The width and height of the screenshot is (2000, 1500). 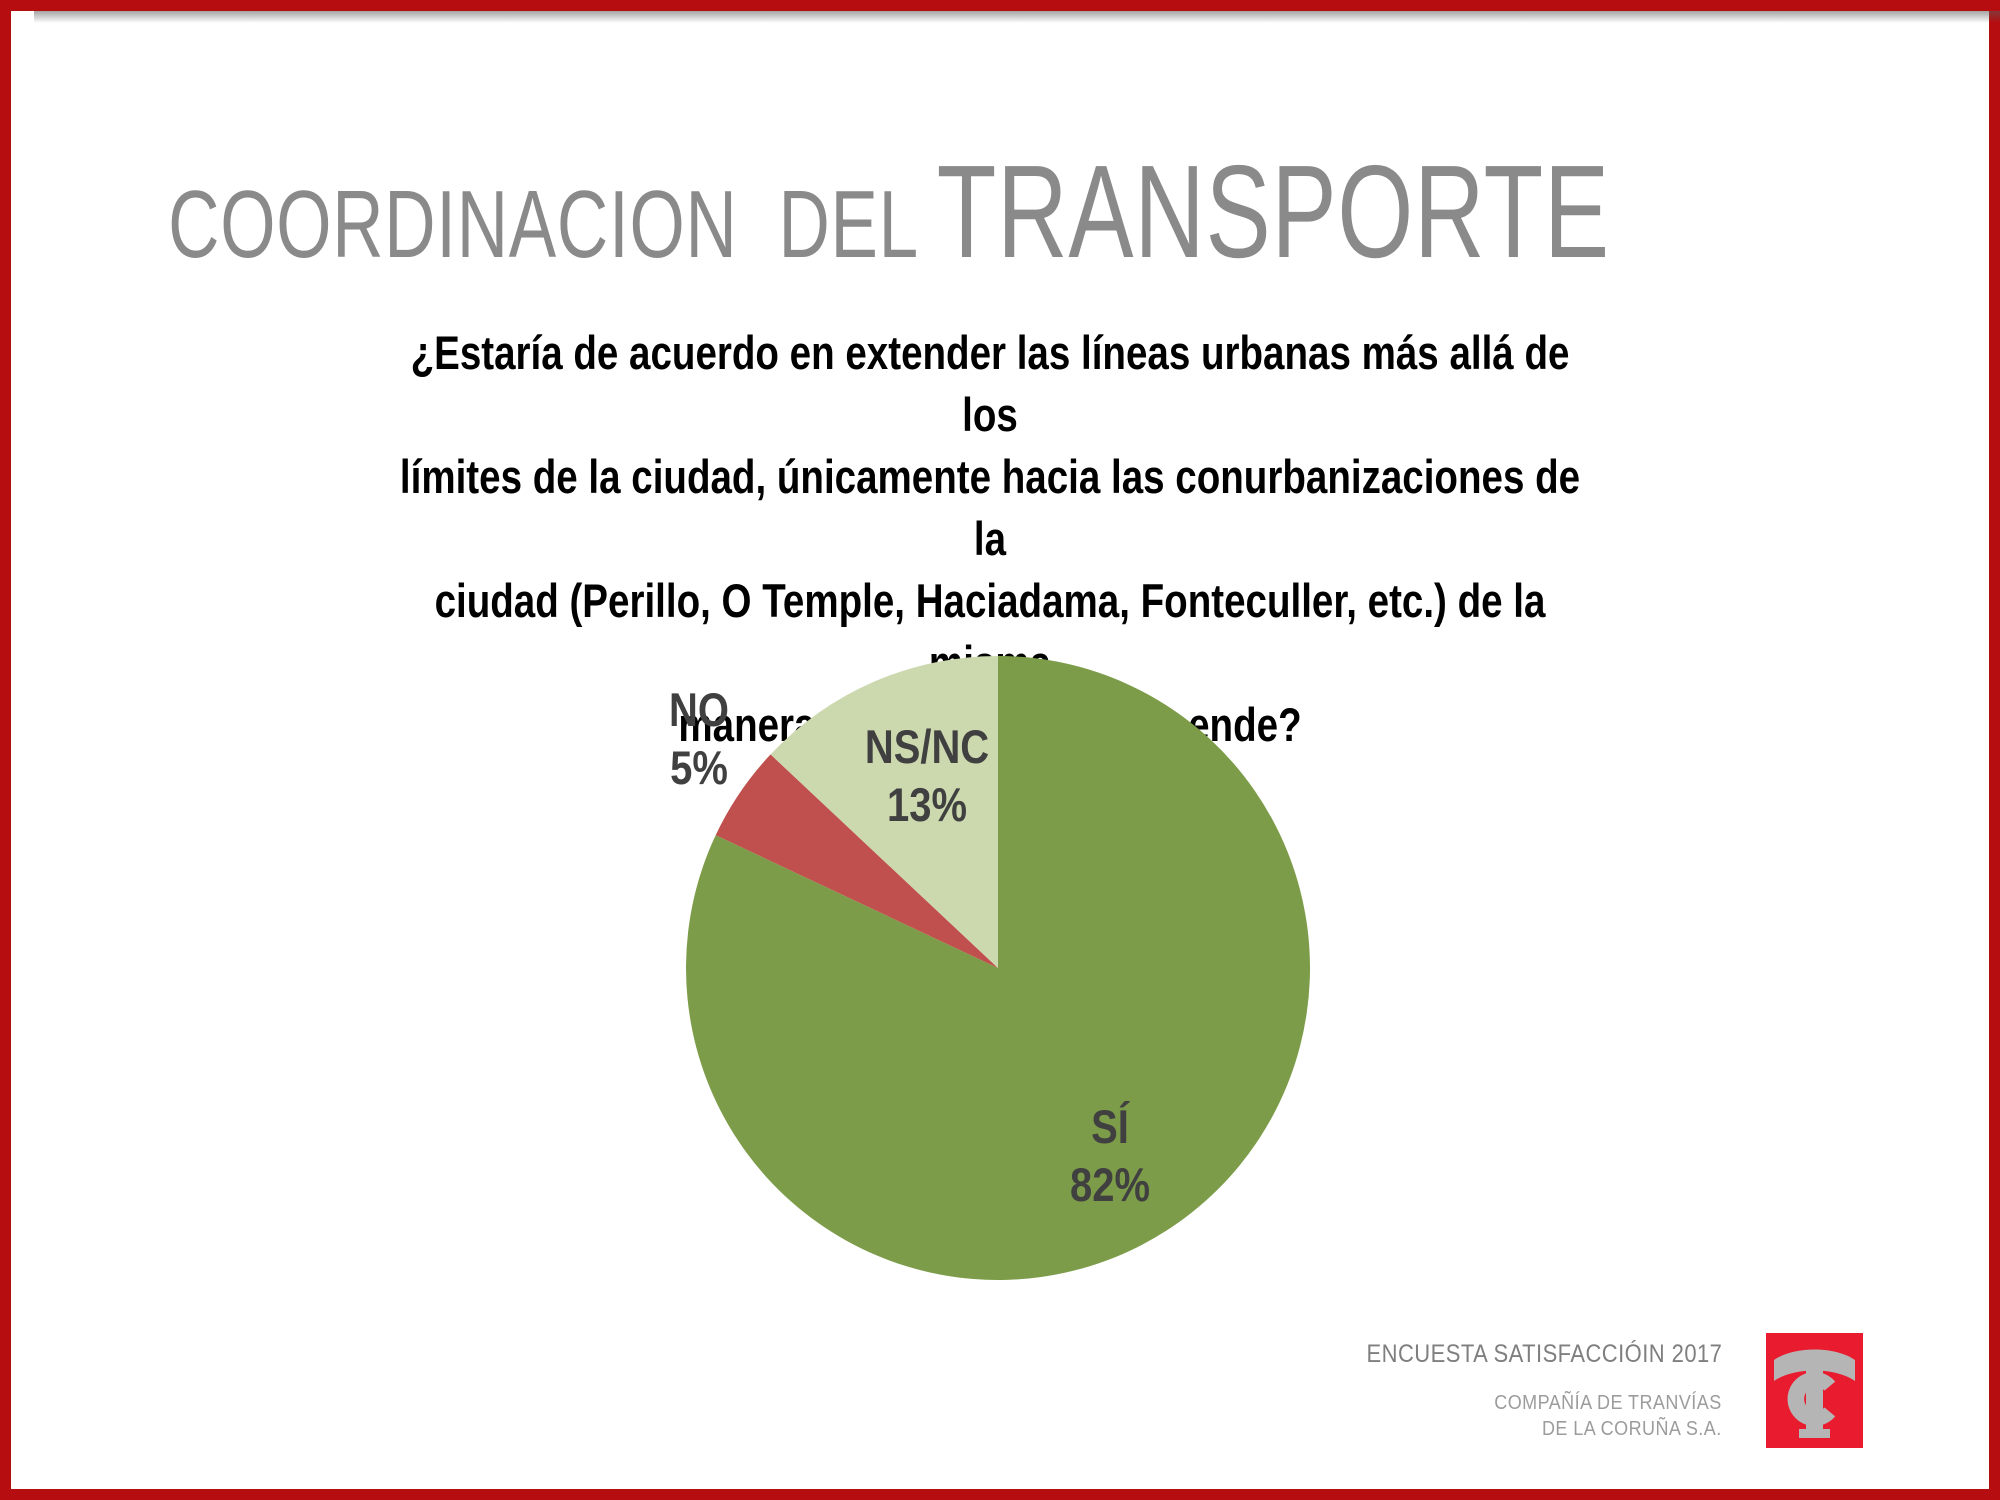 I want to click on pie-label-nsnc-pct: 13%, so click(x=927, y=804).